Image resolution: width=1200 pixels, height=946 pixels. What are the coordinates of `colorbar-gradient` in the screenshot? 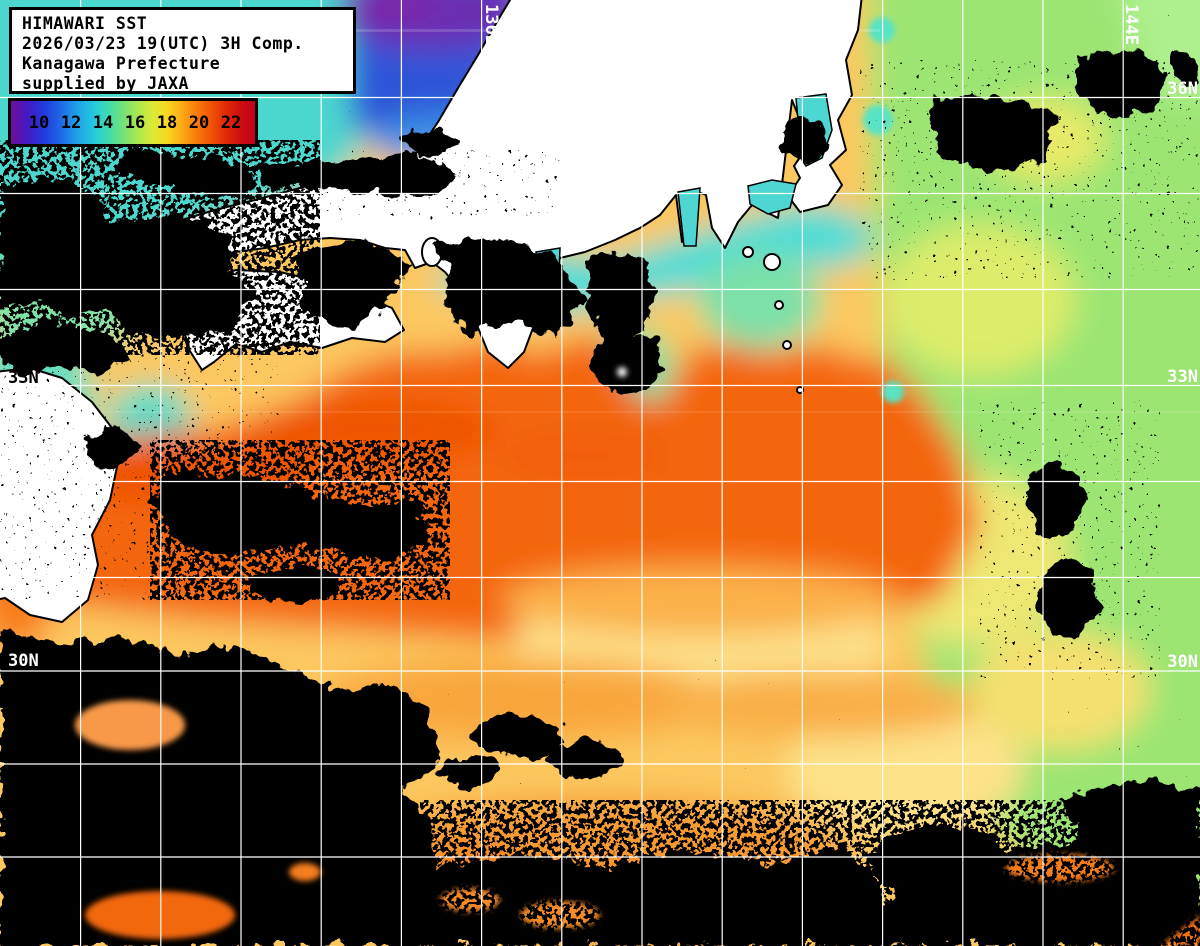 It's located at (133, 122).